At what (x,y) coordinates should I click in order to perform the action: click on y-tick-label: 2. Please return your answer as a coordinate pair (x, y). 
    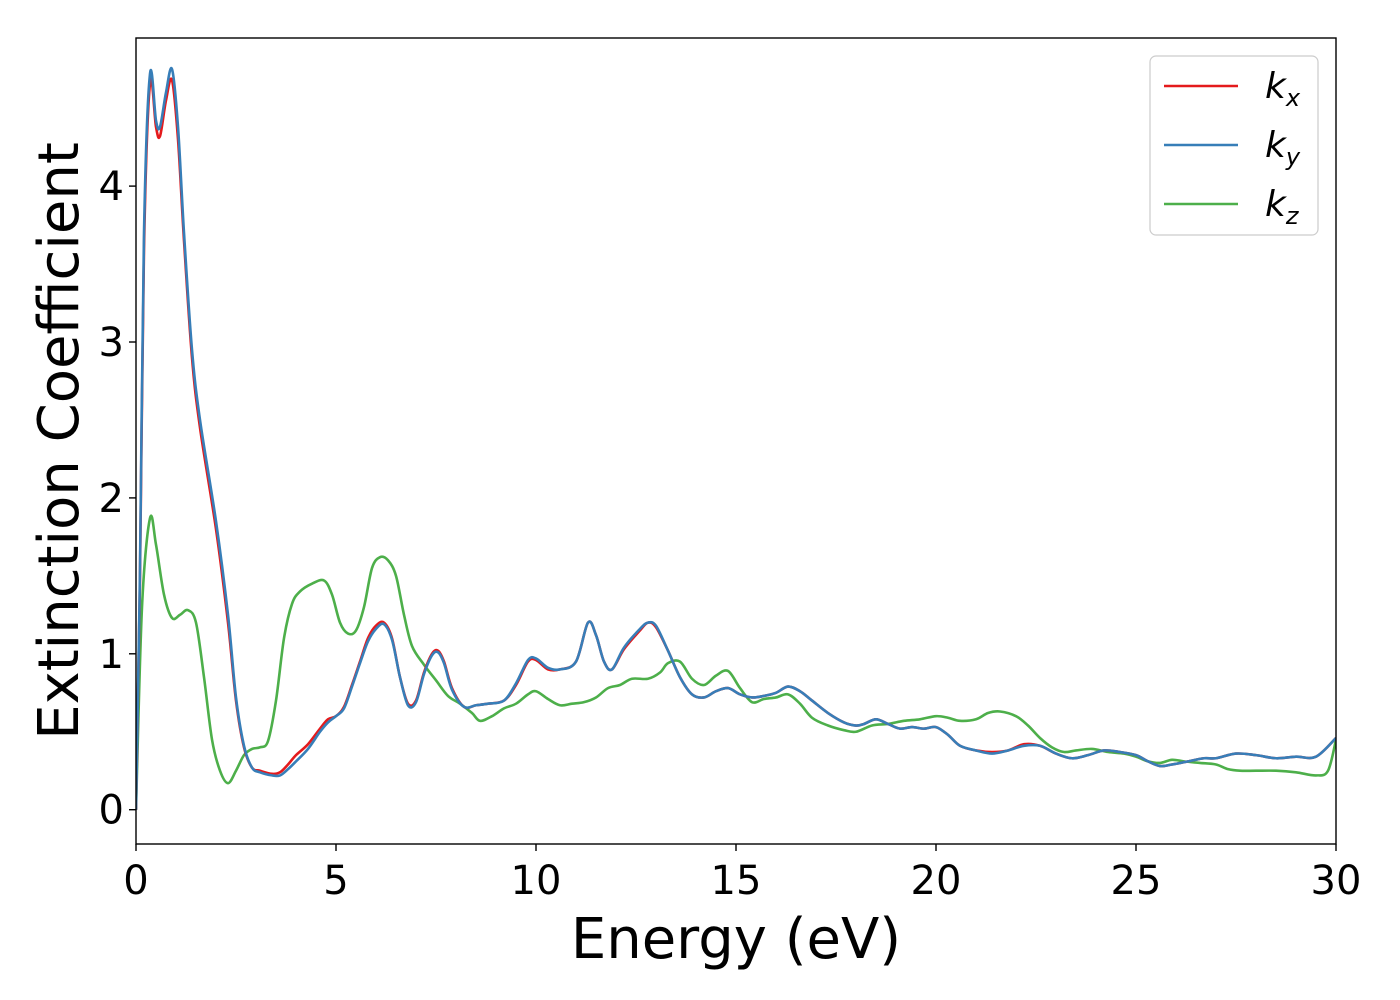
    Looking at the image, I should click on (111, 499).